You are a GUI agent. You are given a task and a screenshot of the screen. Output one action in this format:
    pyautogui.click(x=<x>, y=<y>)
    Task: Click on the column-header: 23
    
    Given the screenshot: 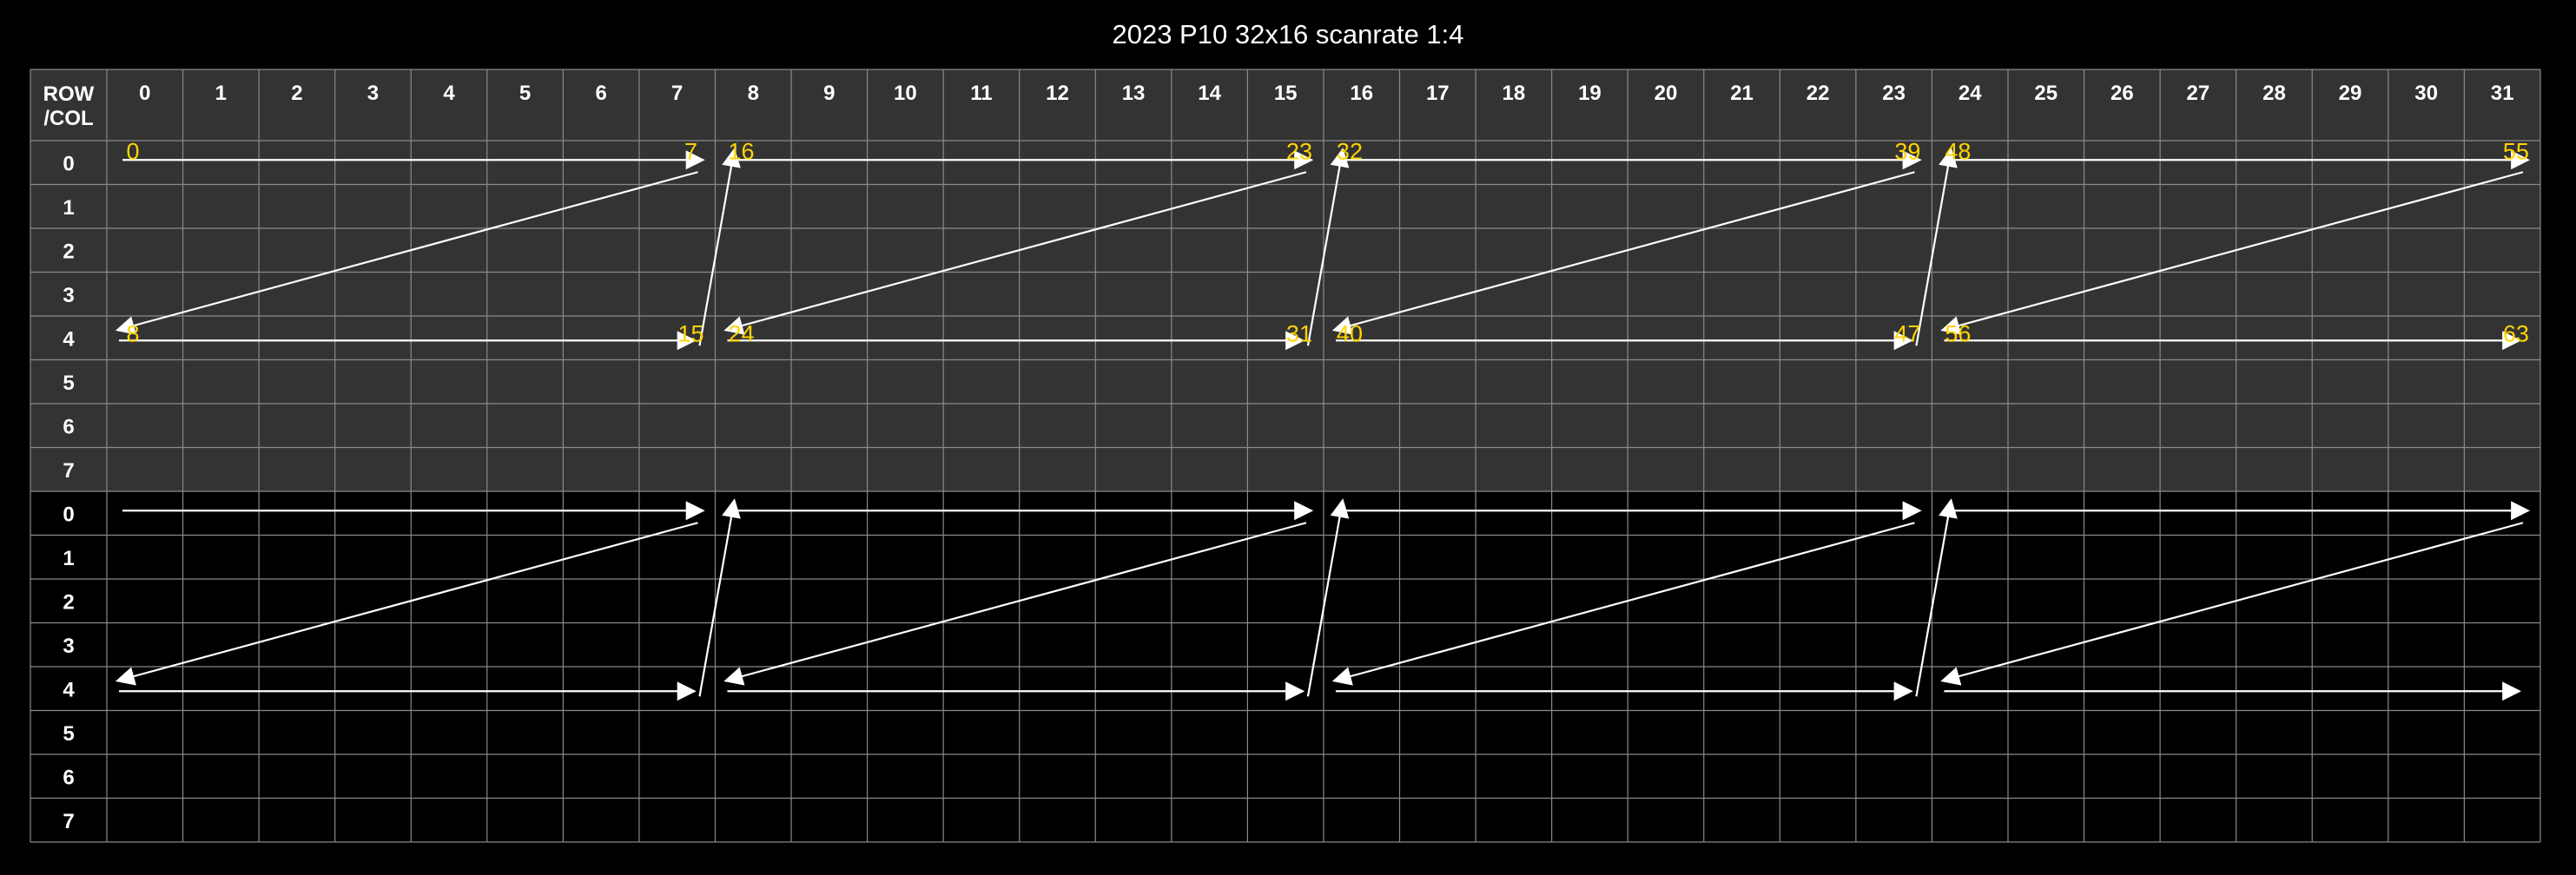 What is the action you would take?
    pyautogui.click(x=1894, y=93)
    